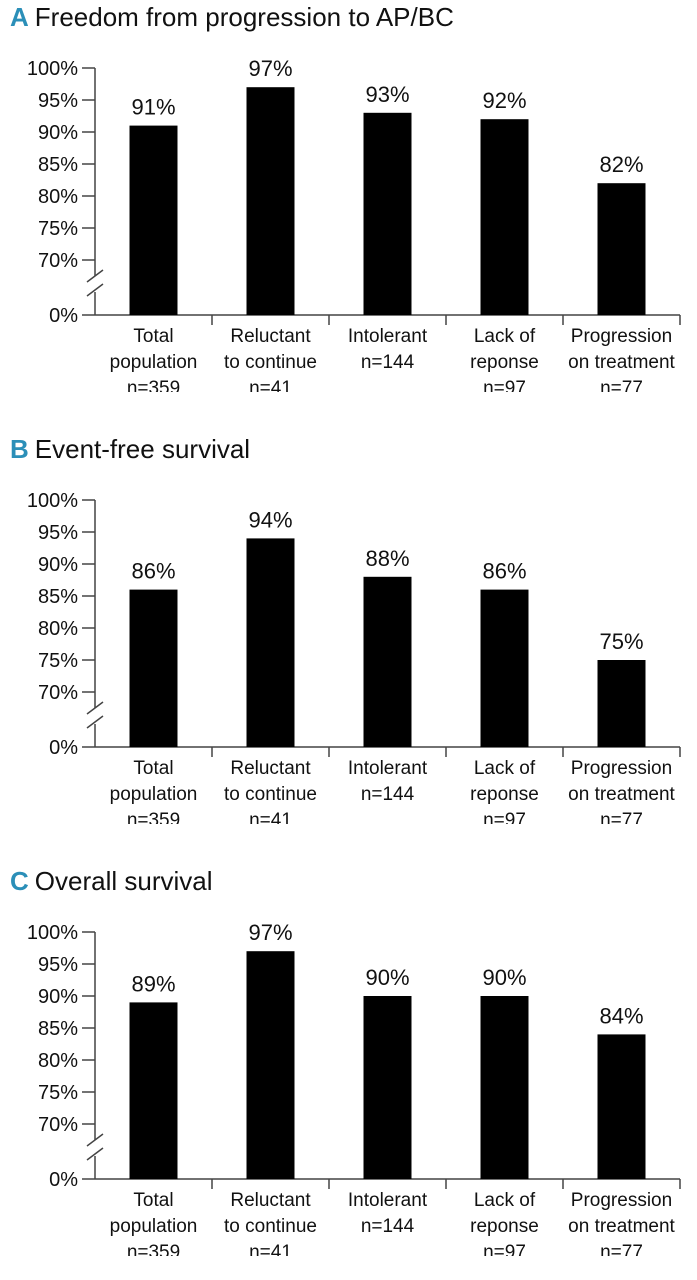  I want to click on chart-title: C Overall survival, so click(111, 881).